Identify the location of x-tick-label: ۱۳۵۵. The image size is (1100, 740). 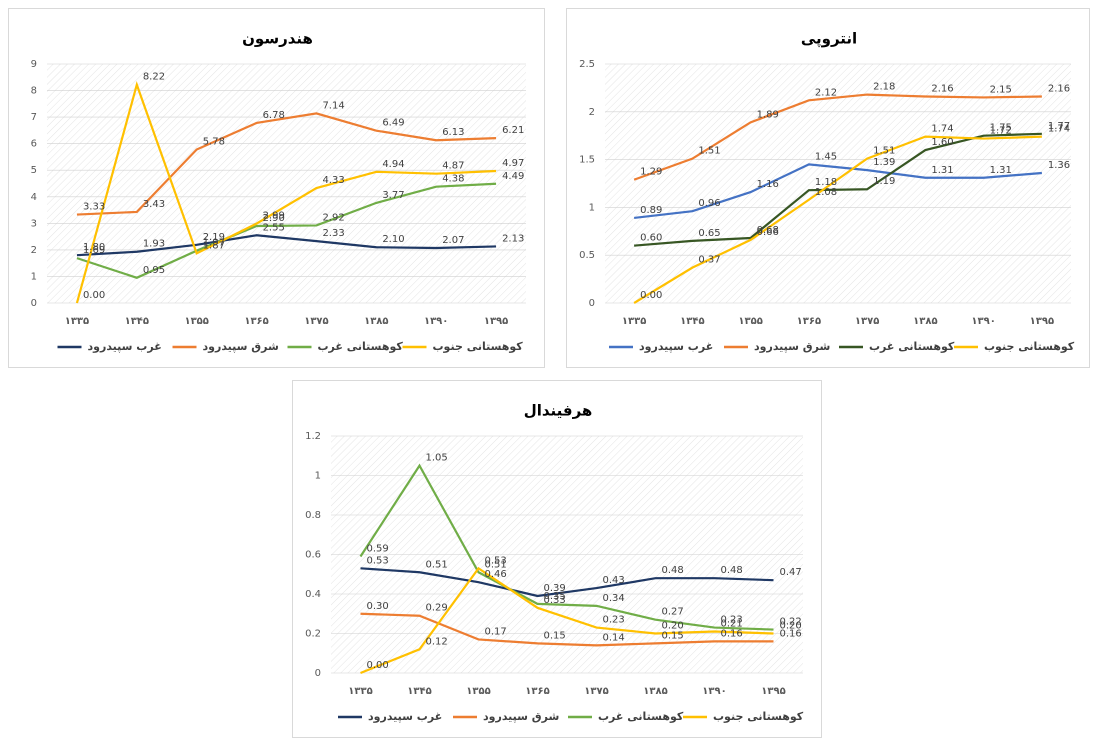
(196, 321).